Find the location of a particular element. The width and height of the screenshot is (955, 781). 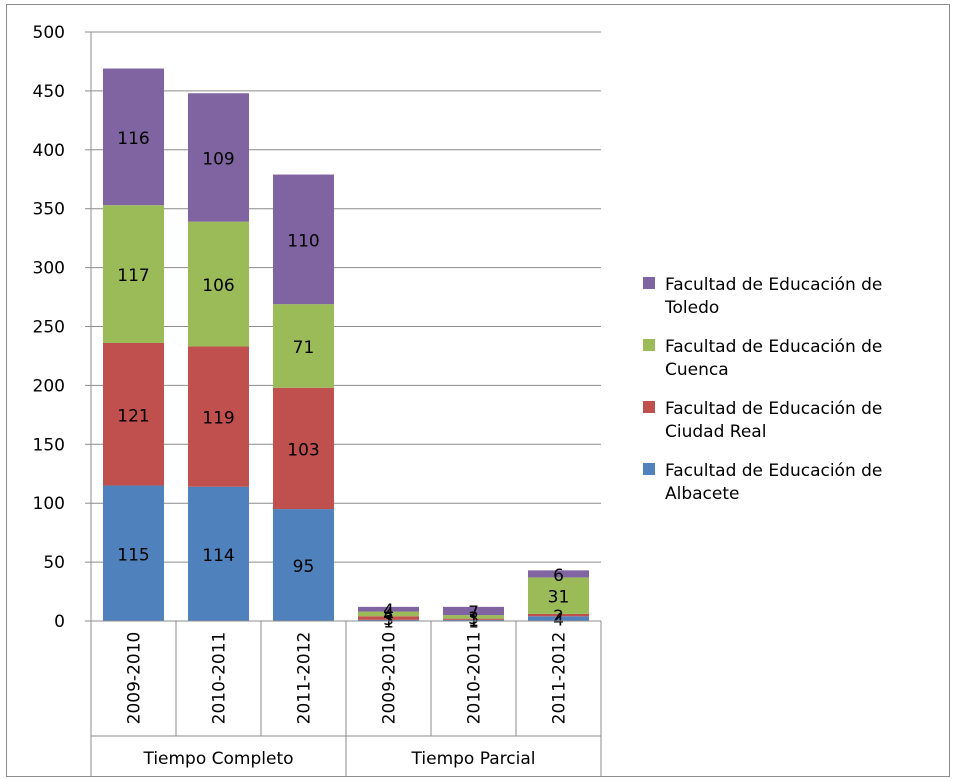

data-label: 7 is located at coordinates (473, 613).